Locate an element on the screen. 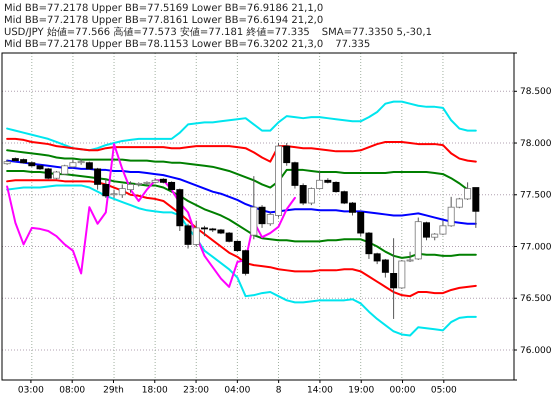 The image size is (556, 399). x-tick-label: 29th is located at coordinates (113, 390).